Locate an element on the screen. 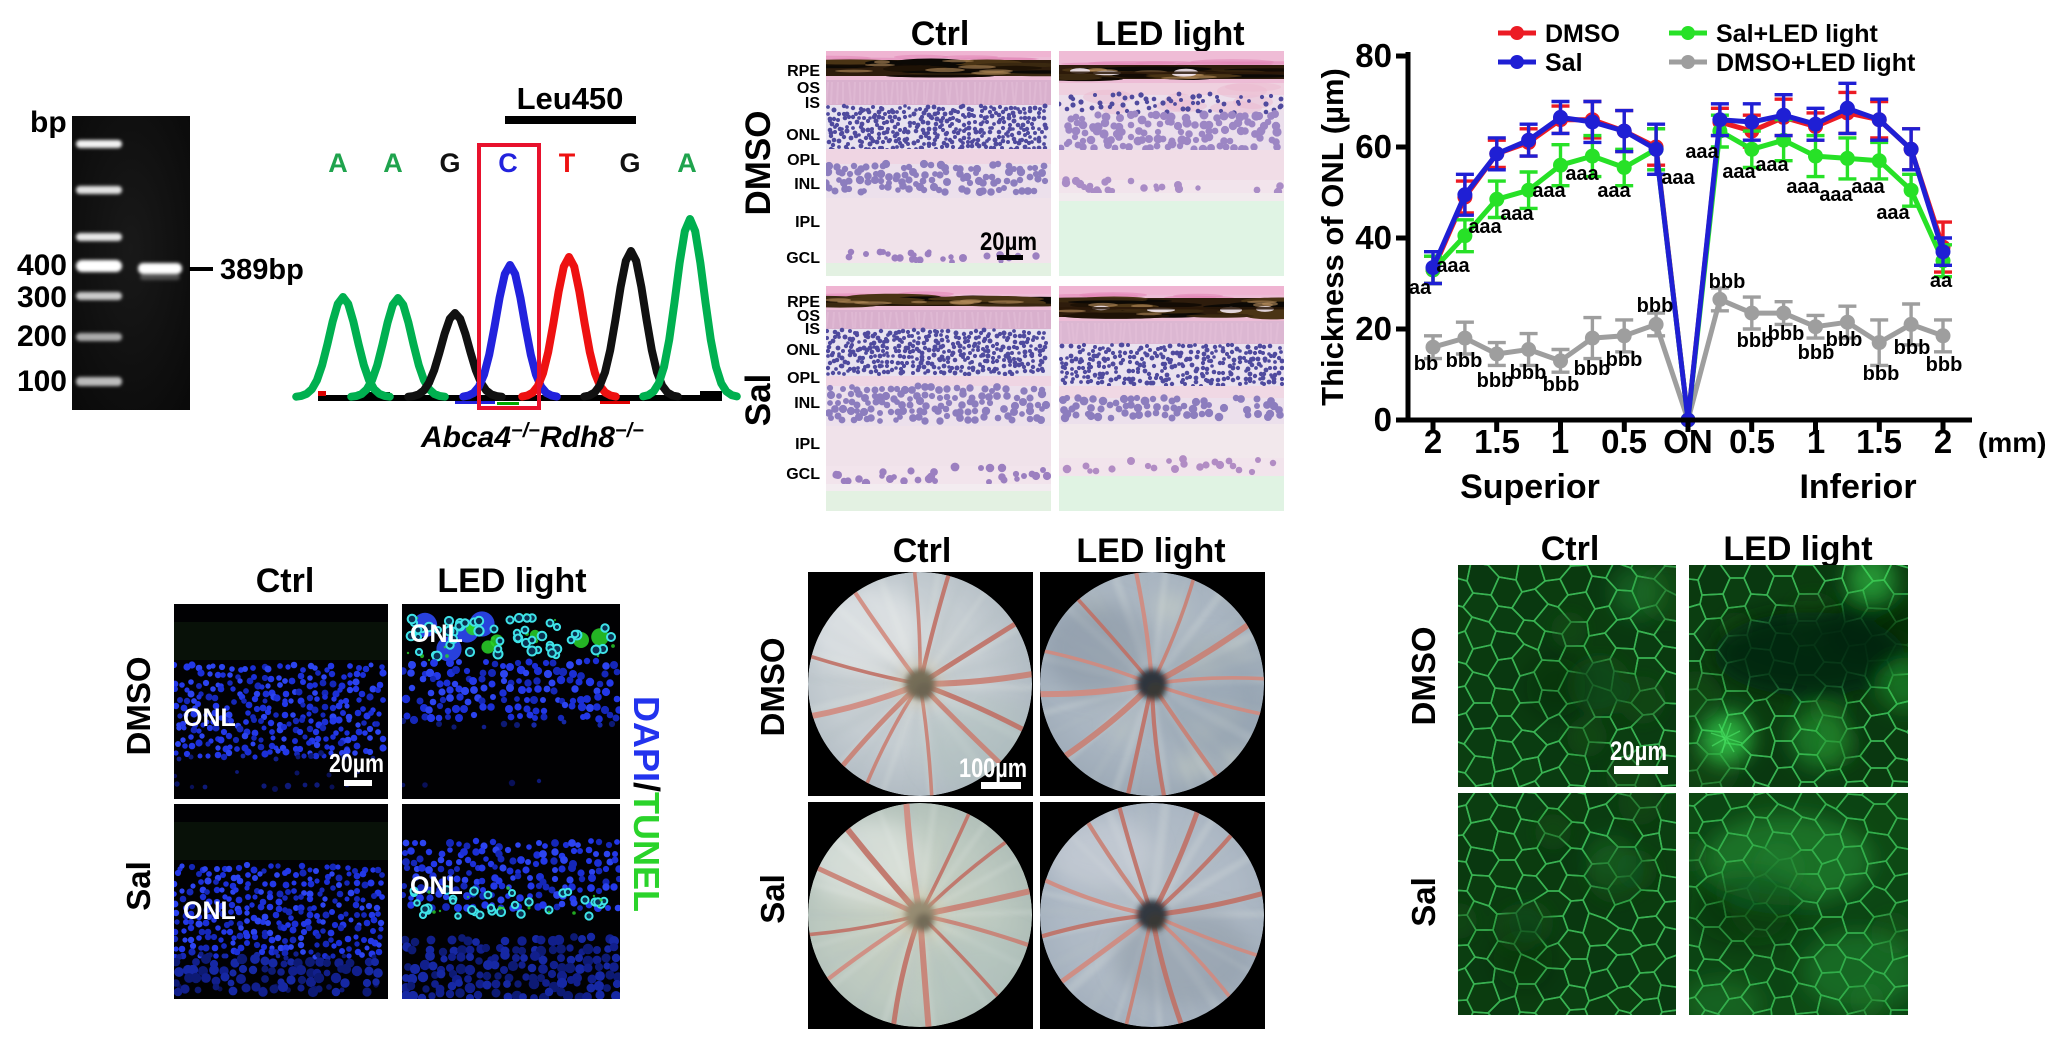 This screenshot has width=2048, height=1047. svg-text: Sal+LED light is located at coordinates (1797, 34).